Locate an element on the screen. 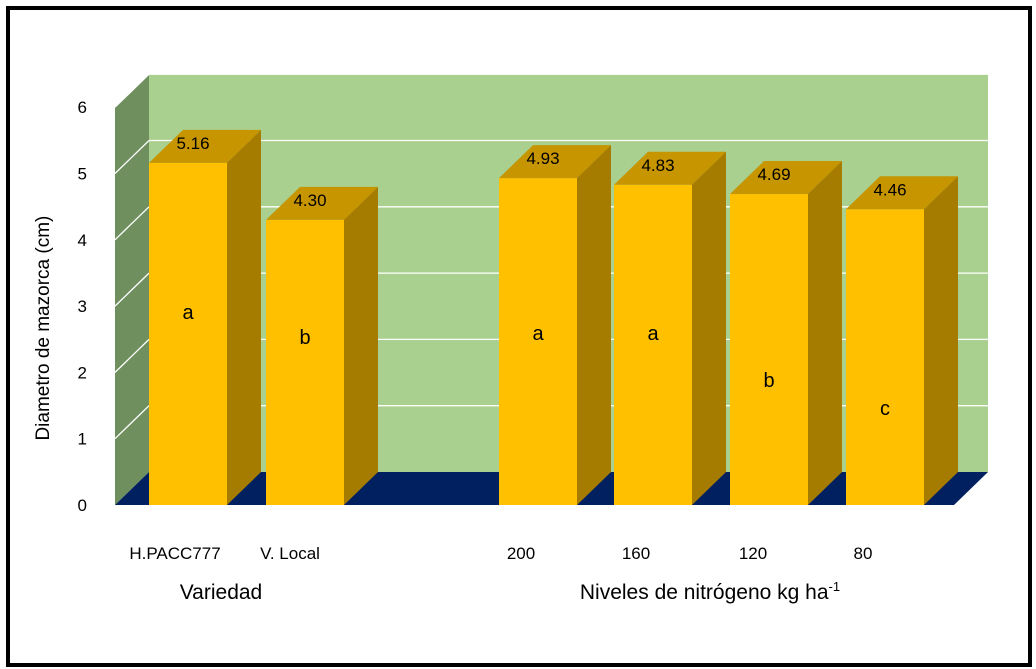  x-tick-label: 80 is located at coordinates (863, 553).